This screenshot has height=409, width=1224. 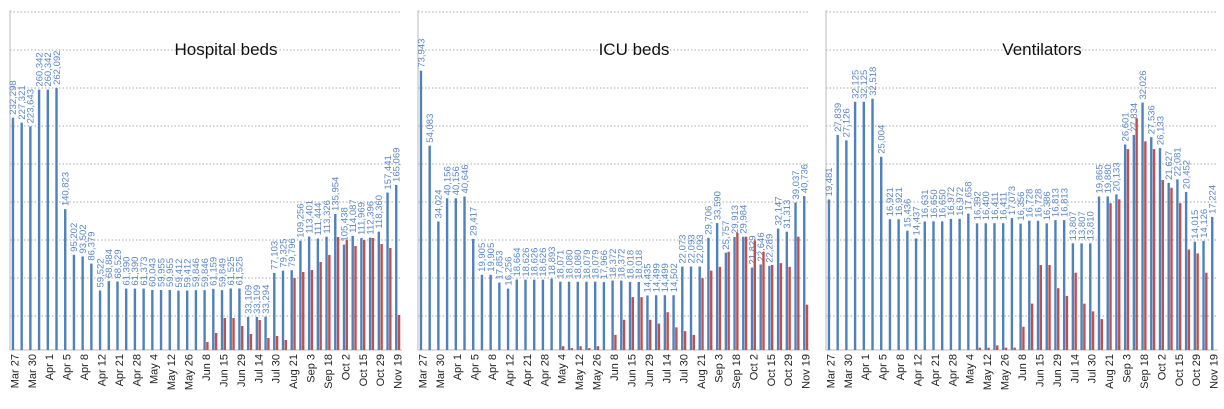 What do you see at coordinates (137, 370) in the screenshot?
I see `x-tick-label: Apr 28` at bounding box center [137, 370].